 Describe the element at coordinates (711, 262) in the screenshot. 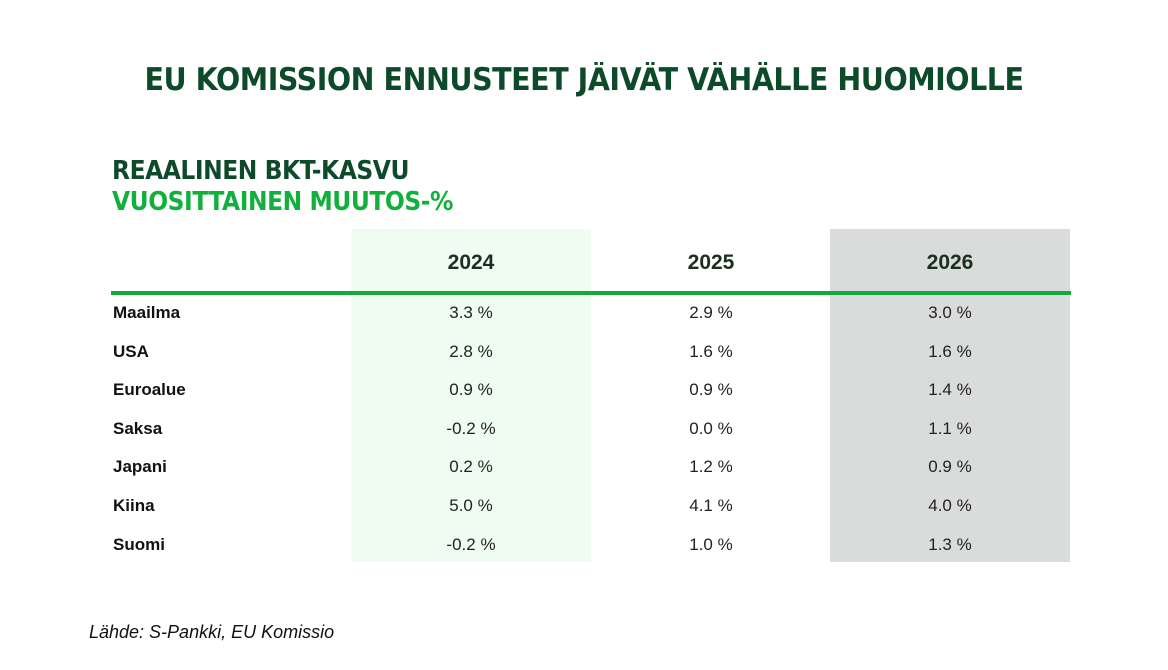

I see `column-header-2025: 2025` at that location.